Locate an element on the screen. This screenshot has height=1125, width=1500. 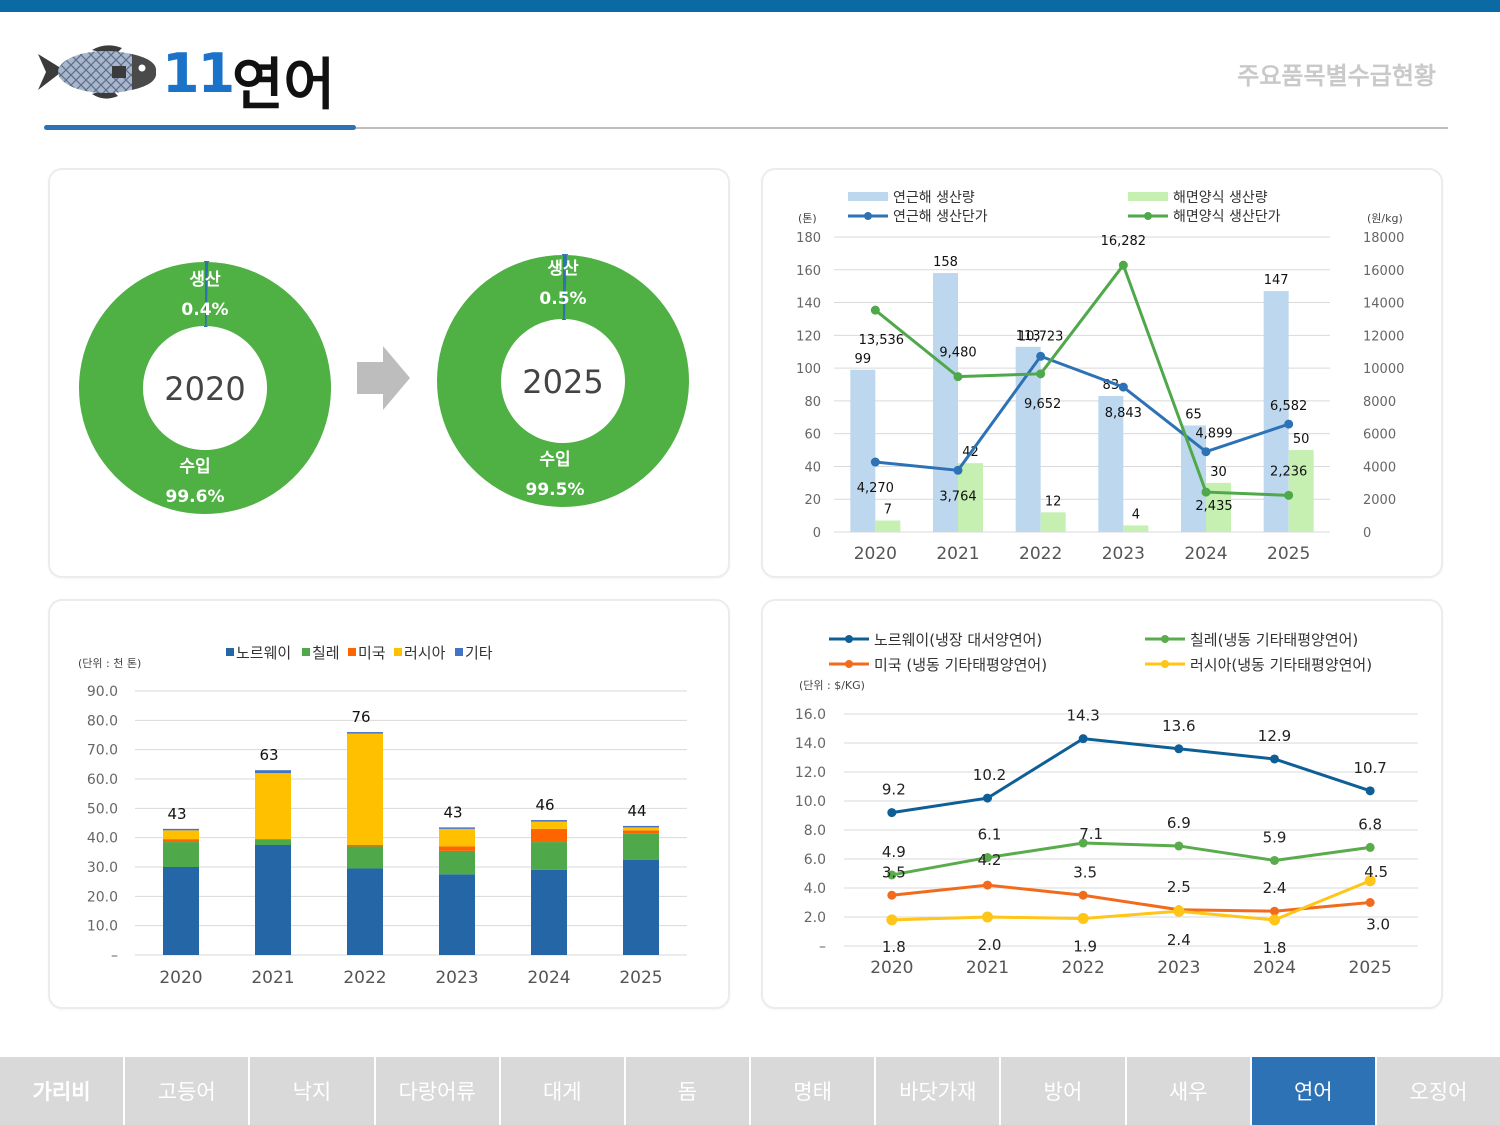
combo-bar-value-label: 99 is located at coordinates (863, 359).